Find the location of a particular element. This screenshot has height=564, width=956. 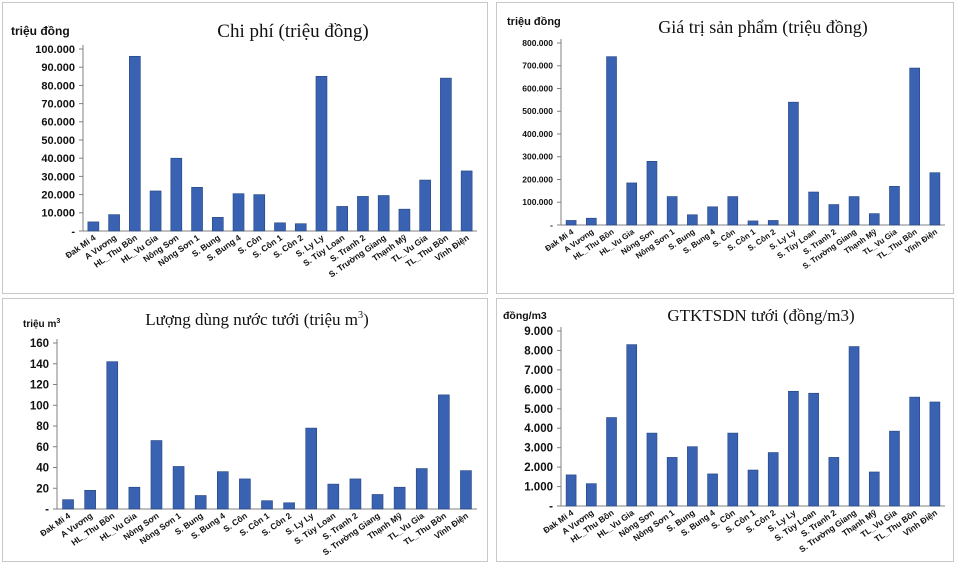

y-tick-label: 9.000 is located at coordinates (538, 332).